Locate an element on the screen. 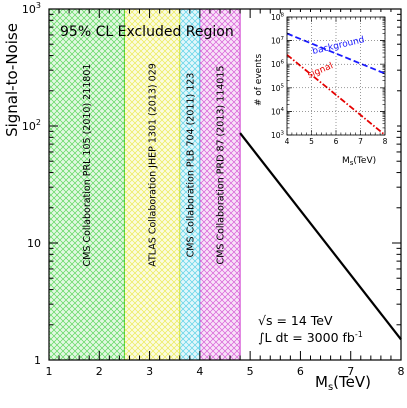 Image resolution: width=407 pixels, height=408 pixels. inset-y-tick-label: 10⁶ is located at coordinates (278, 65).